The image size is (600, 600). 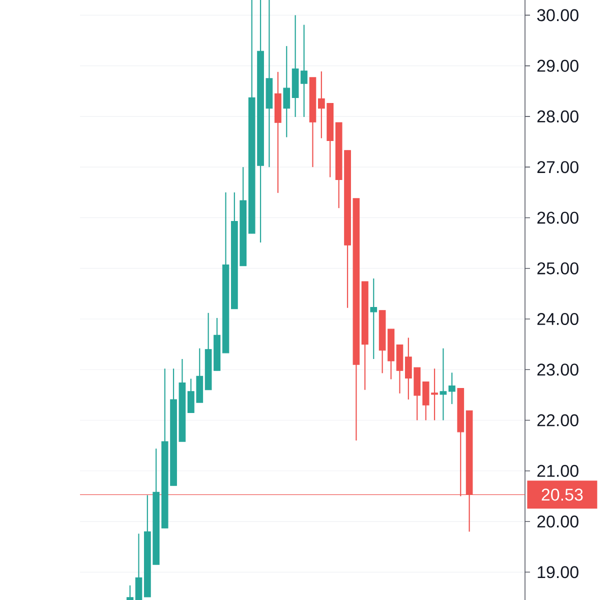 What do you see at coordinates (557, 116) in the screenshot?
I see `y-tick-label: 28.00` at bounding box center [557, 116].